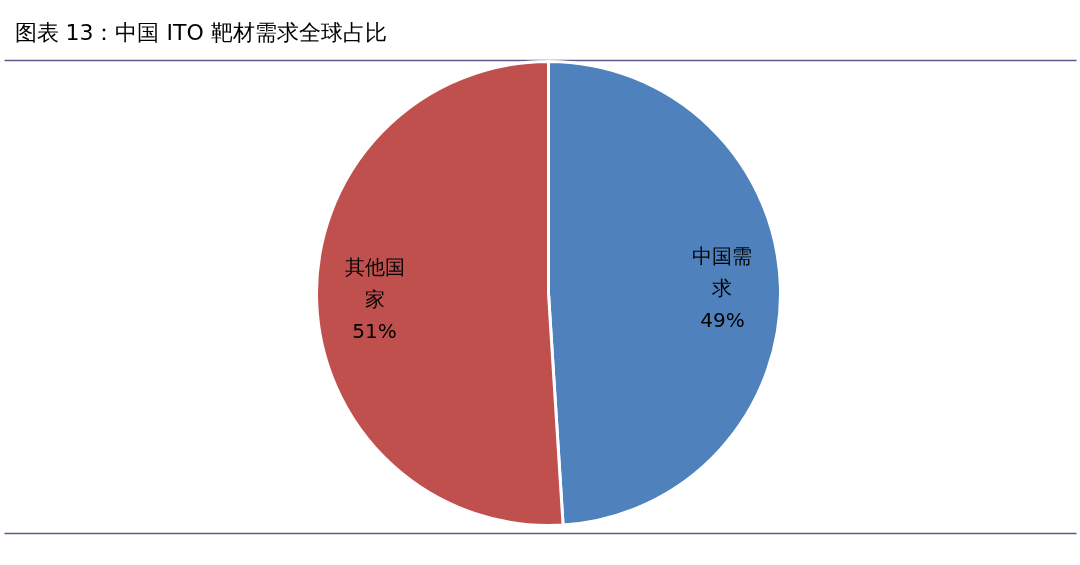  What do you see at coordinates (374, 330) in the screenshot?
I see `data-label: 51%` at bounding box center [374, 330].